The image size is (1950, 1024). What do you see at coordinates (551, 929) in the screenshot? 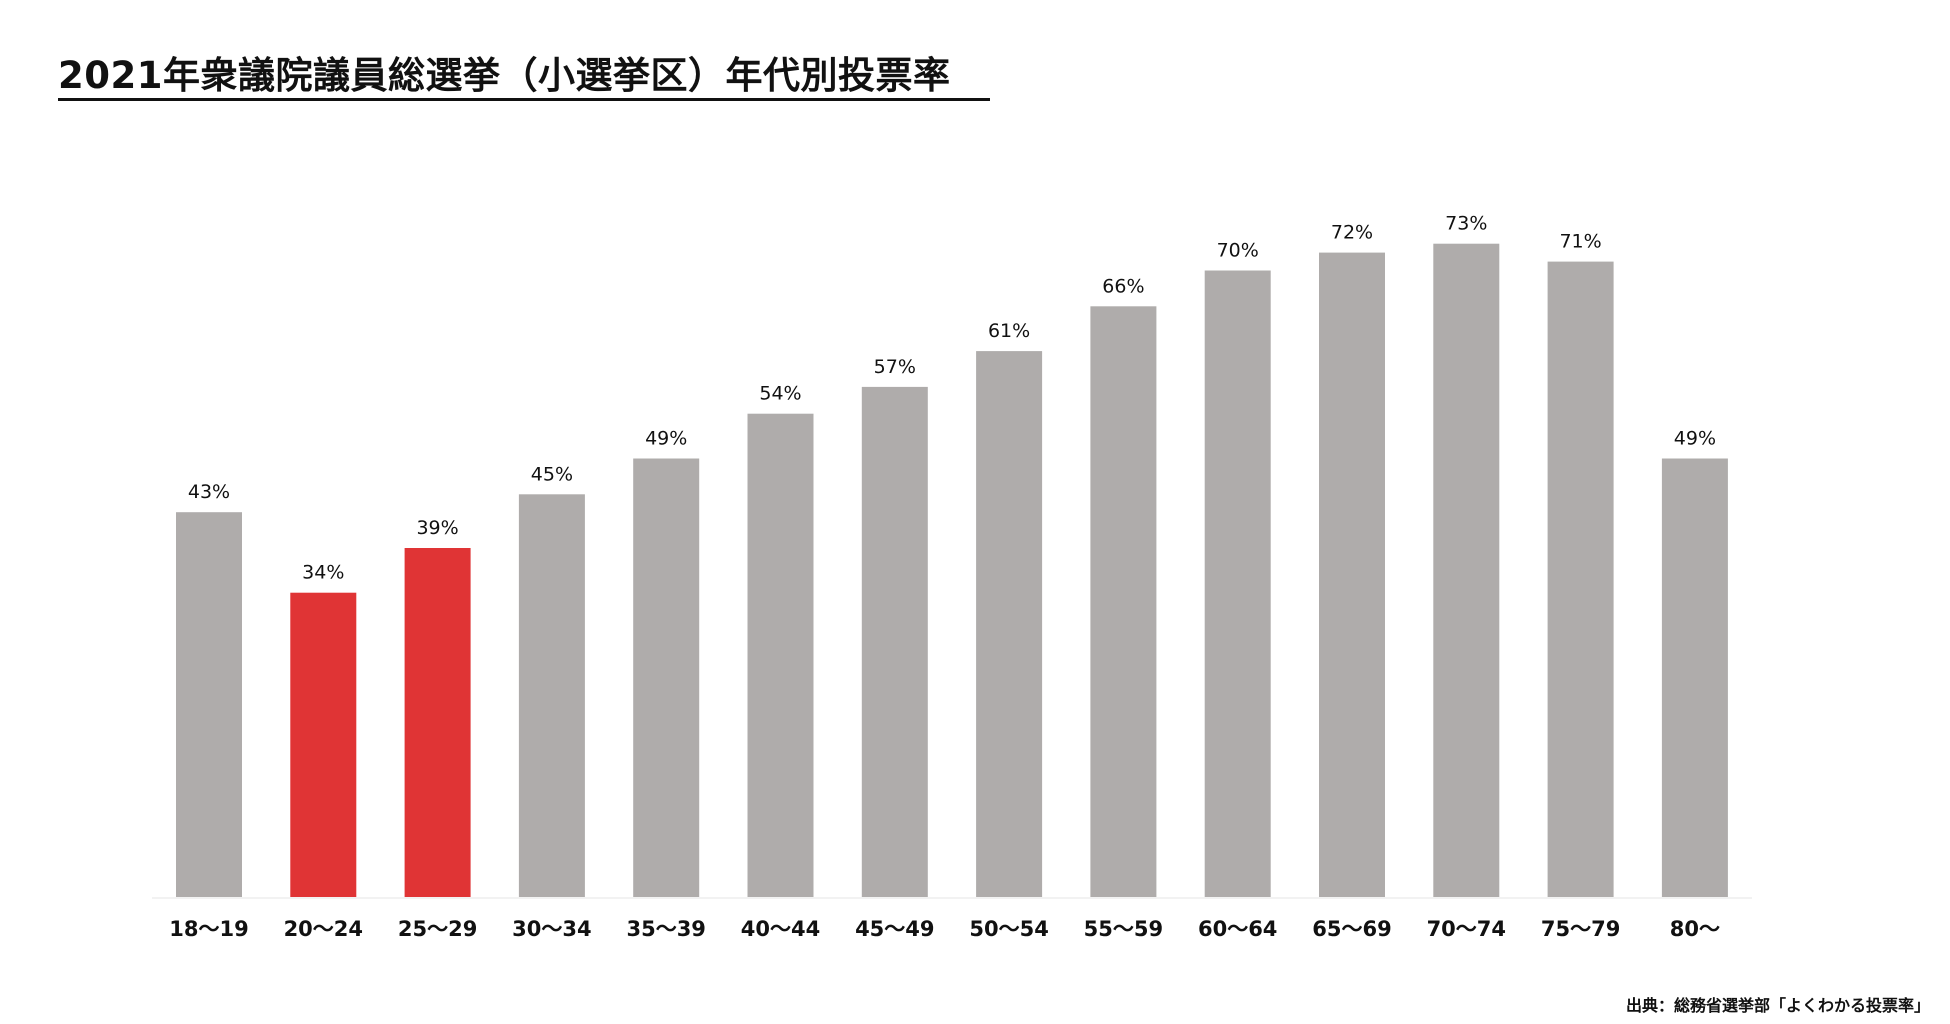
I see `category-label-3: 30〜34` at bounding box center [551, 929].